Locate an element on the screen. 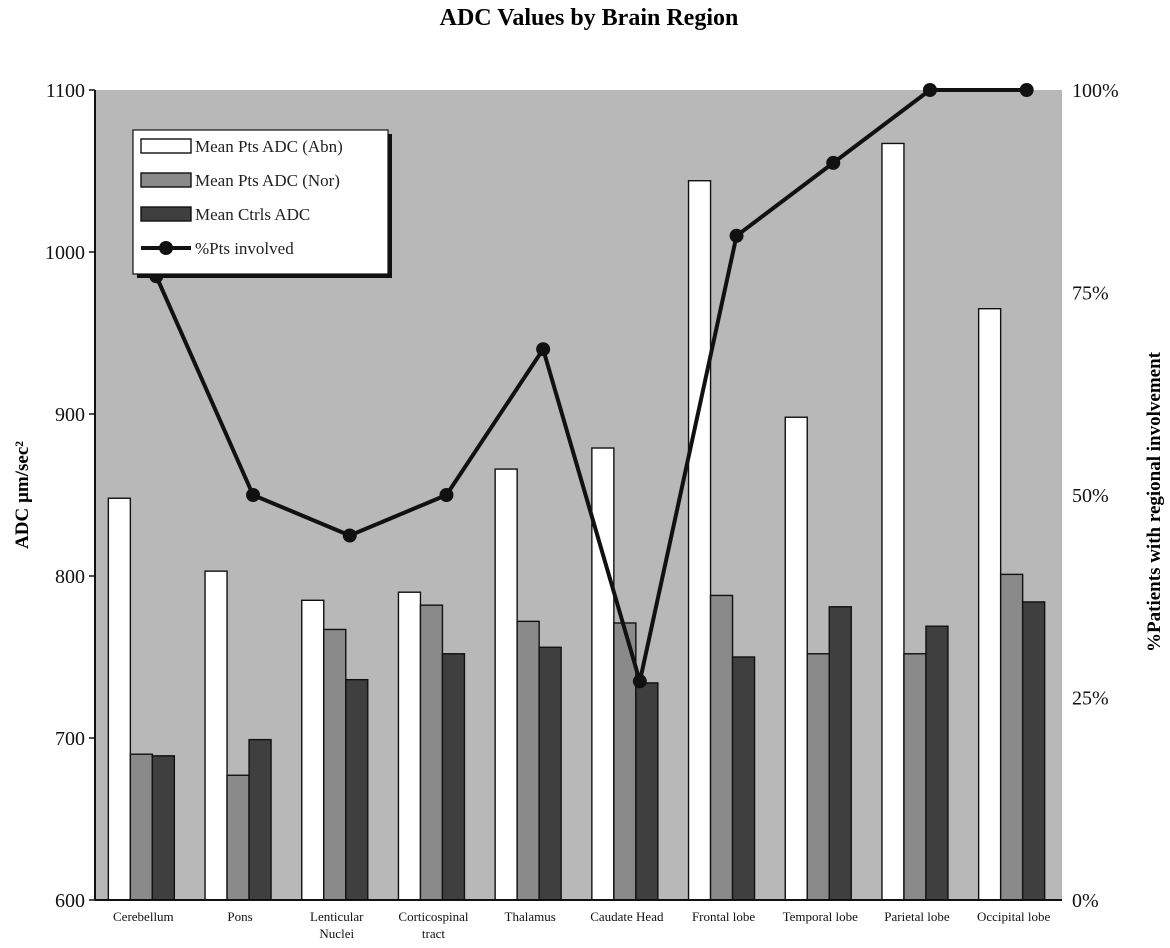  y-tick-label: 900 is located at coordinates (70, 415).